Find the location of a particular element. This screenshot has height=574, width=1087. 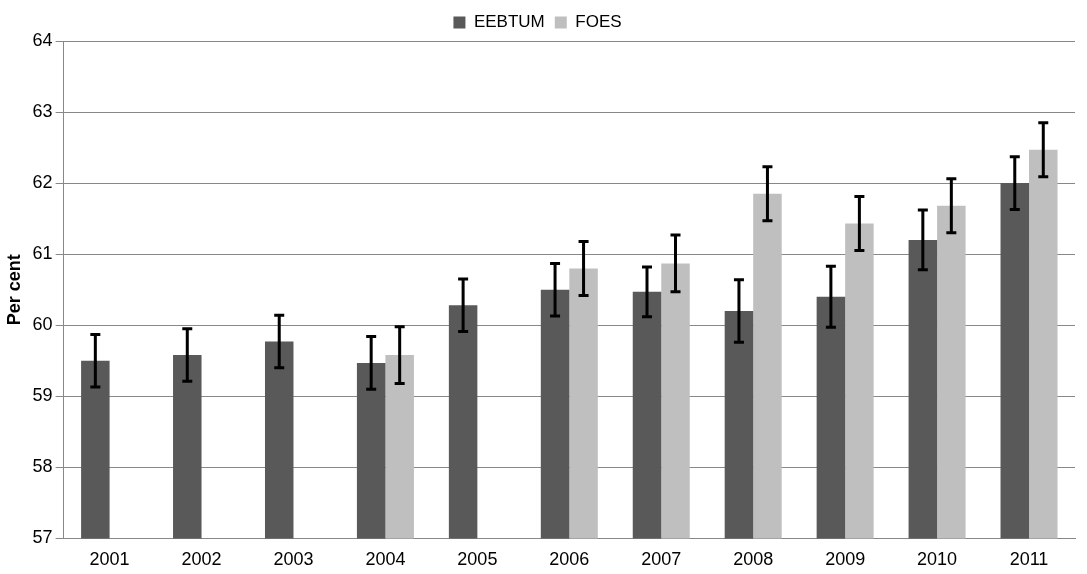

y-tick-label: 64 is located at coordinates (42, 39).